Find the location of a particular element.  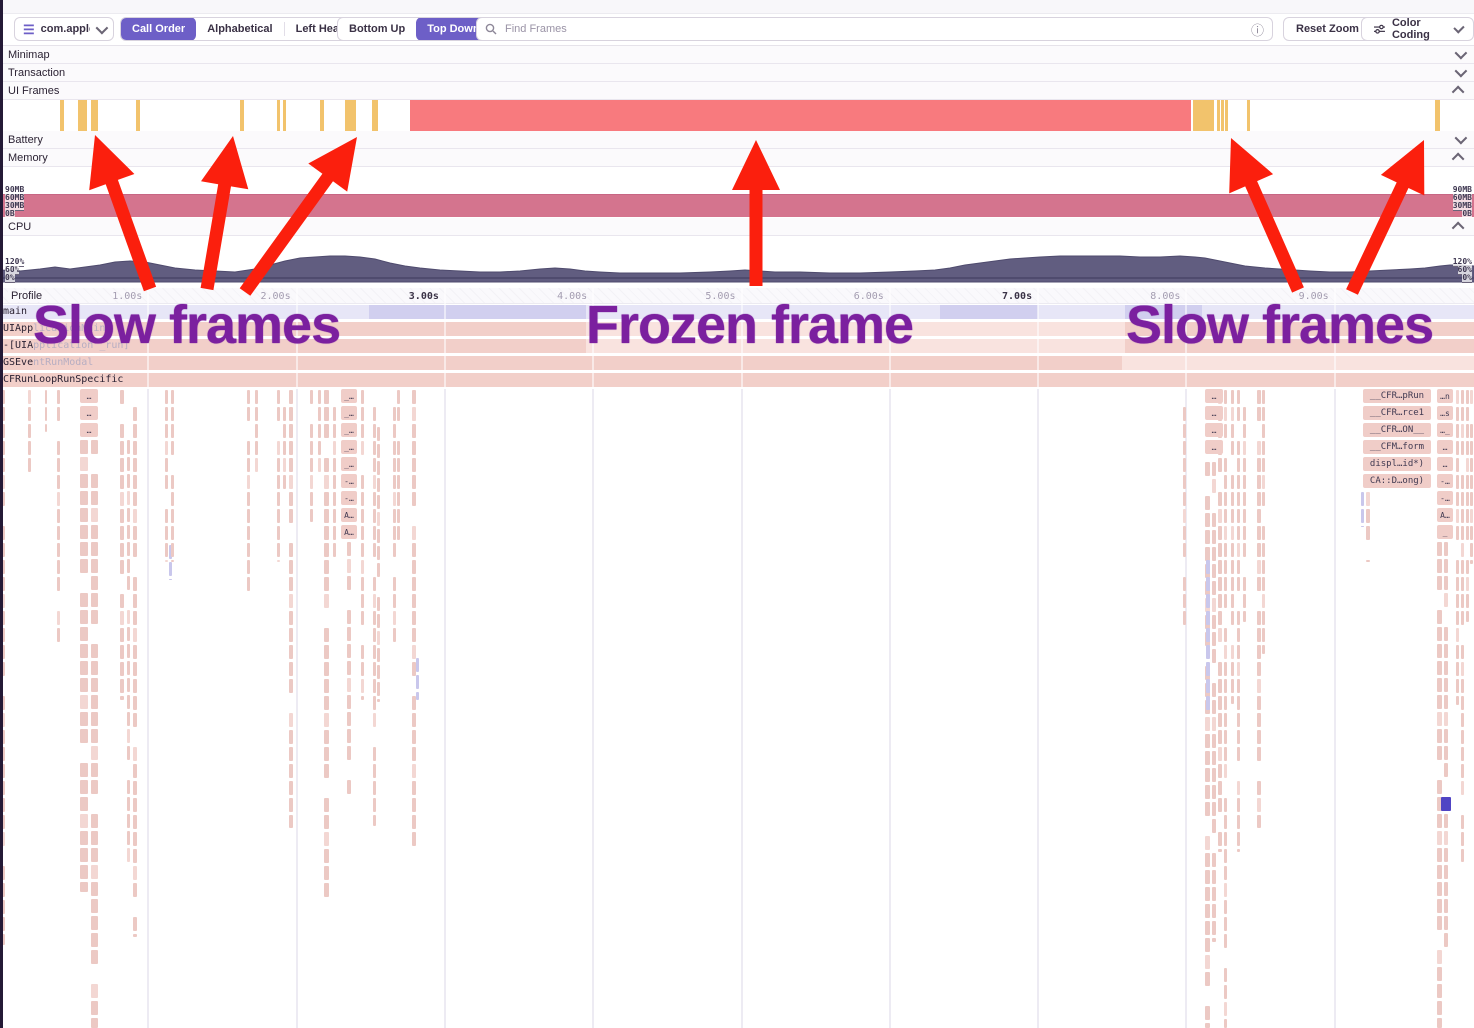

section-memory: Memory is located at coordinates (737, 158).